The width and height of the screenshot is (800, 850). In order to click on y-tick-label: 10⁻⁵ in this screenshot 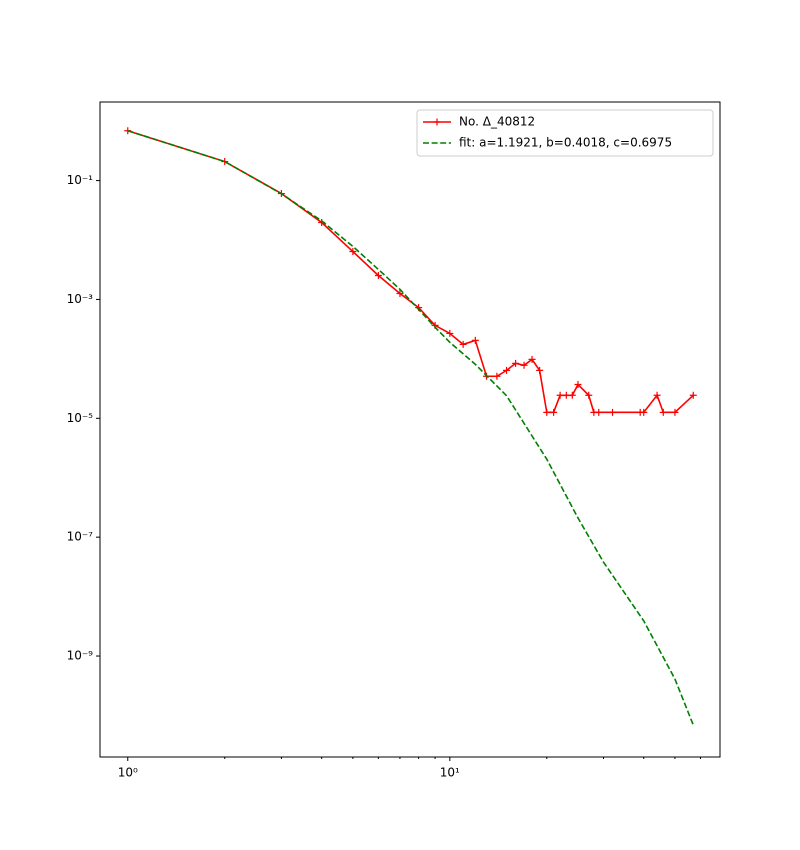, I will do `click(80, 418)`.